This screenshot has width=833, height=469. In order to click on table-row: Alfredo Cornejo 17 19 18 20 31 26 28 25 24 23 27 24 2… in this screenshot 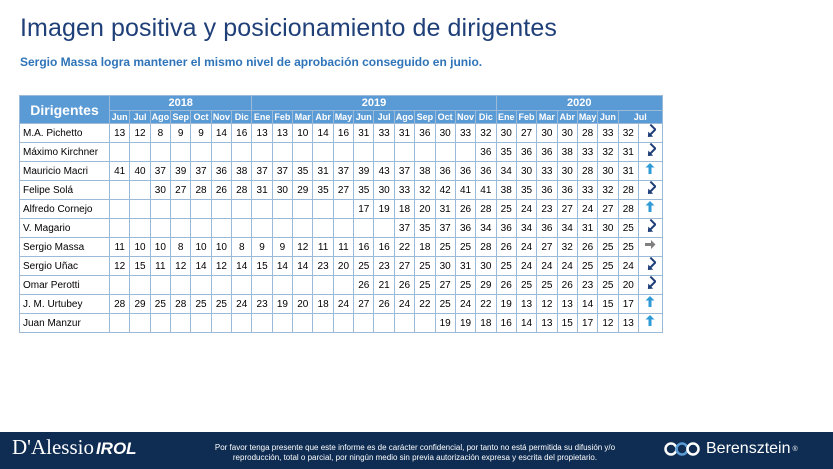, I will do `click(341, 209)`.